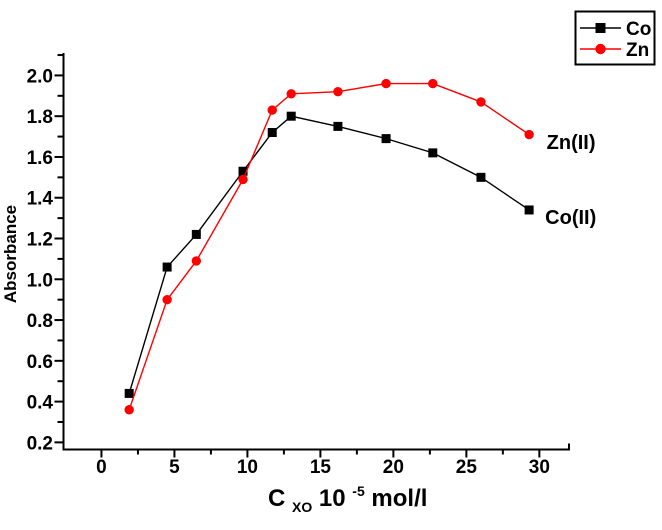 This screenshot has height=530, width=662. I want to click on legend-zn-label: Zn, so click(637, 50).